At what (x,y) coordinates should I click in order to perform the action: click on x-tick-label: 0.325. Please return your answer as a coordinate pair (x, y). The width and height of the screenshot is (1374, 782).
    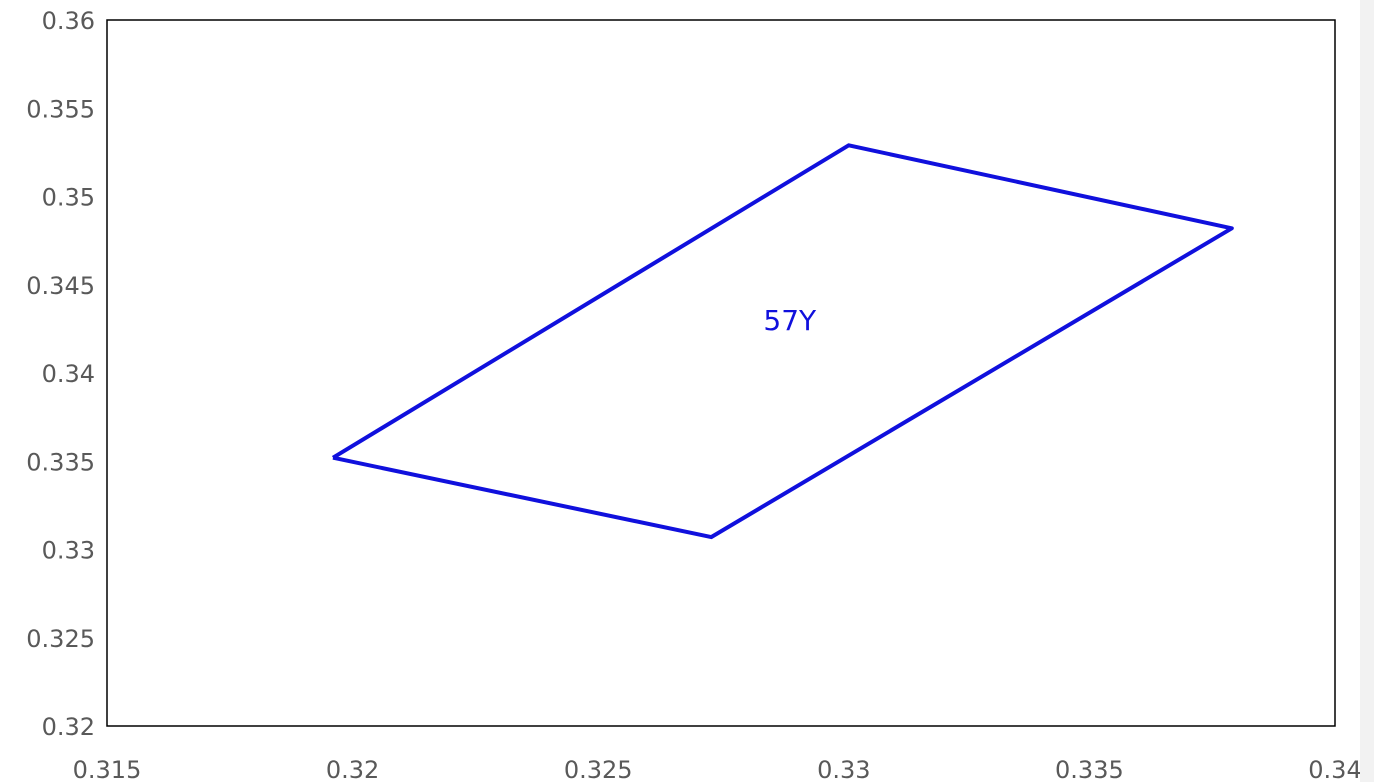
    Looking at the image, I should click on (598, 769).